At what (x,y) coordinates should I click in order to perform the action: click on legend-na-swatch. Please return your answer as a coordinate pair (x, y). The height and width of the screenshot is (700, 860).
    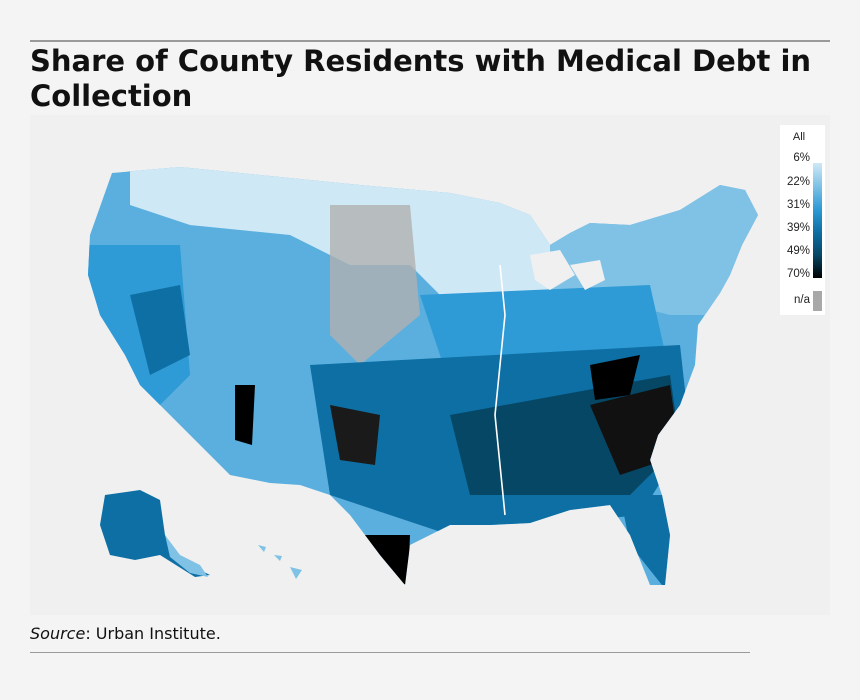
    Looking at the image, I should click on (817, 301).